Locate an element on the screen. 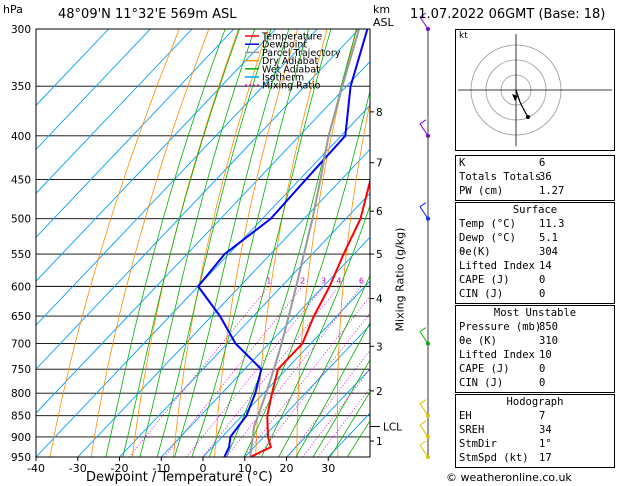 The height and width of the screenshot is (486, 629). x-tick-label: 20 is located at coordinates (287, 468).